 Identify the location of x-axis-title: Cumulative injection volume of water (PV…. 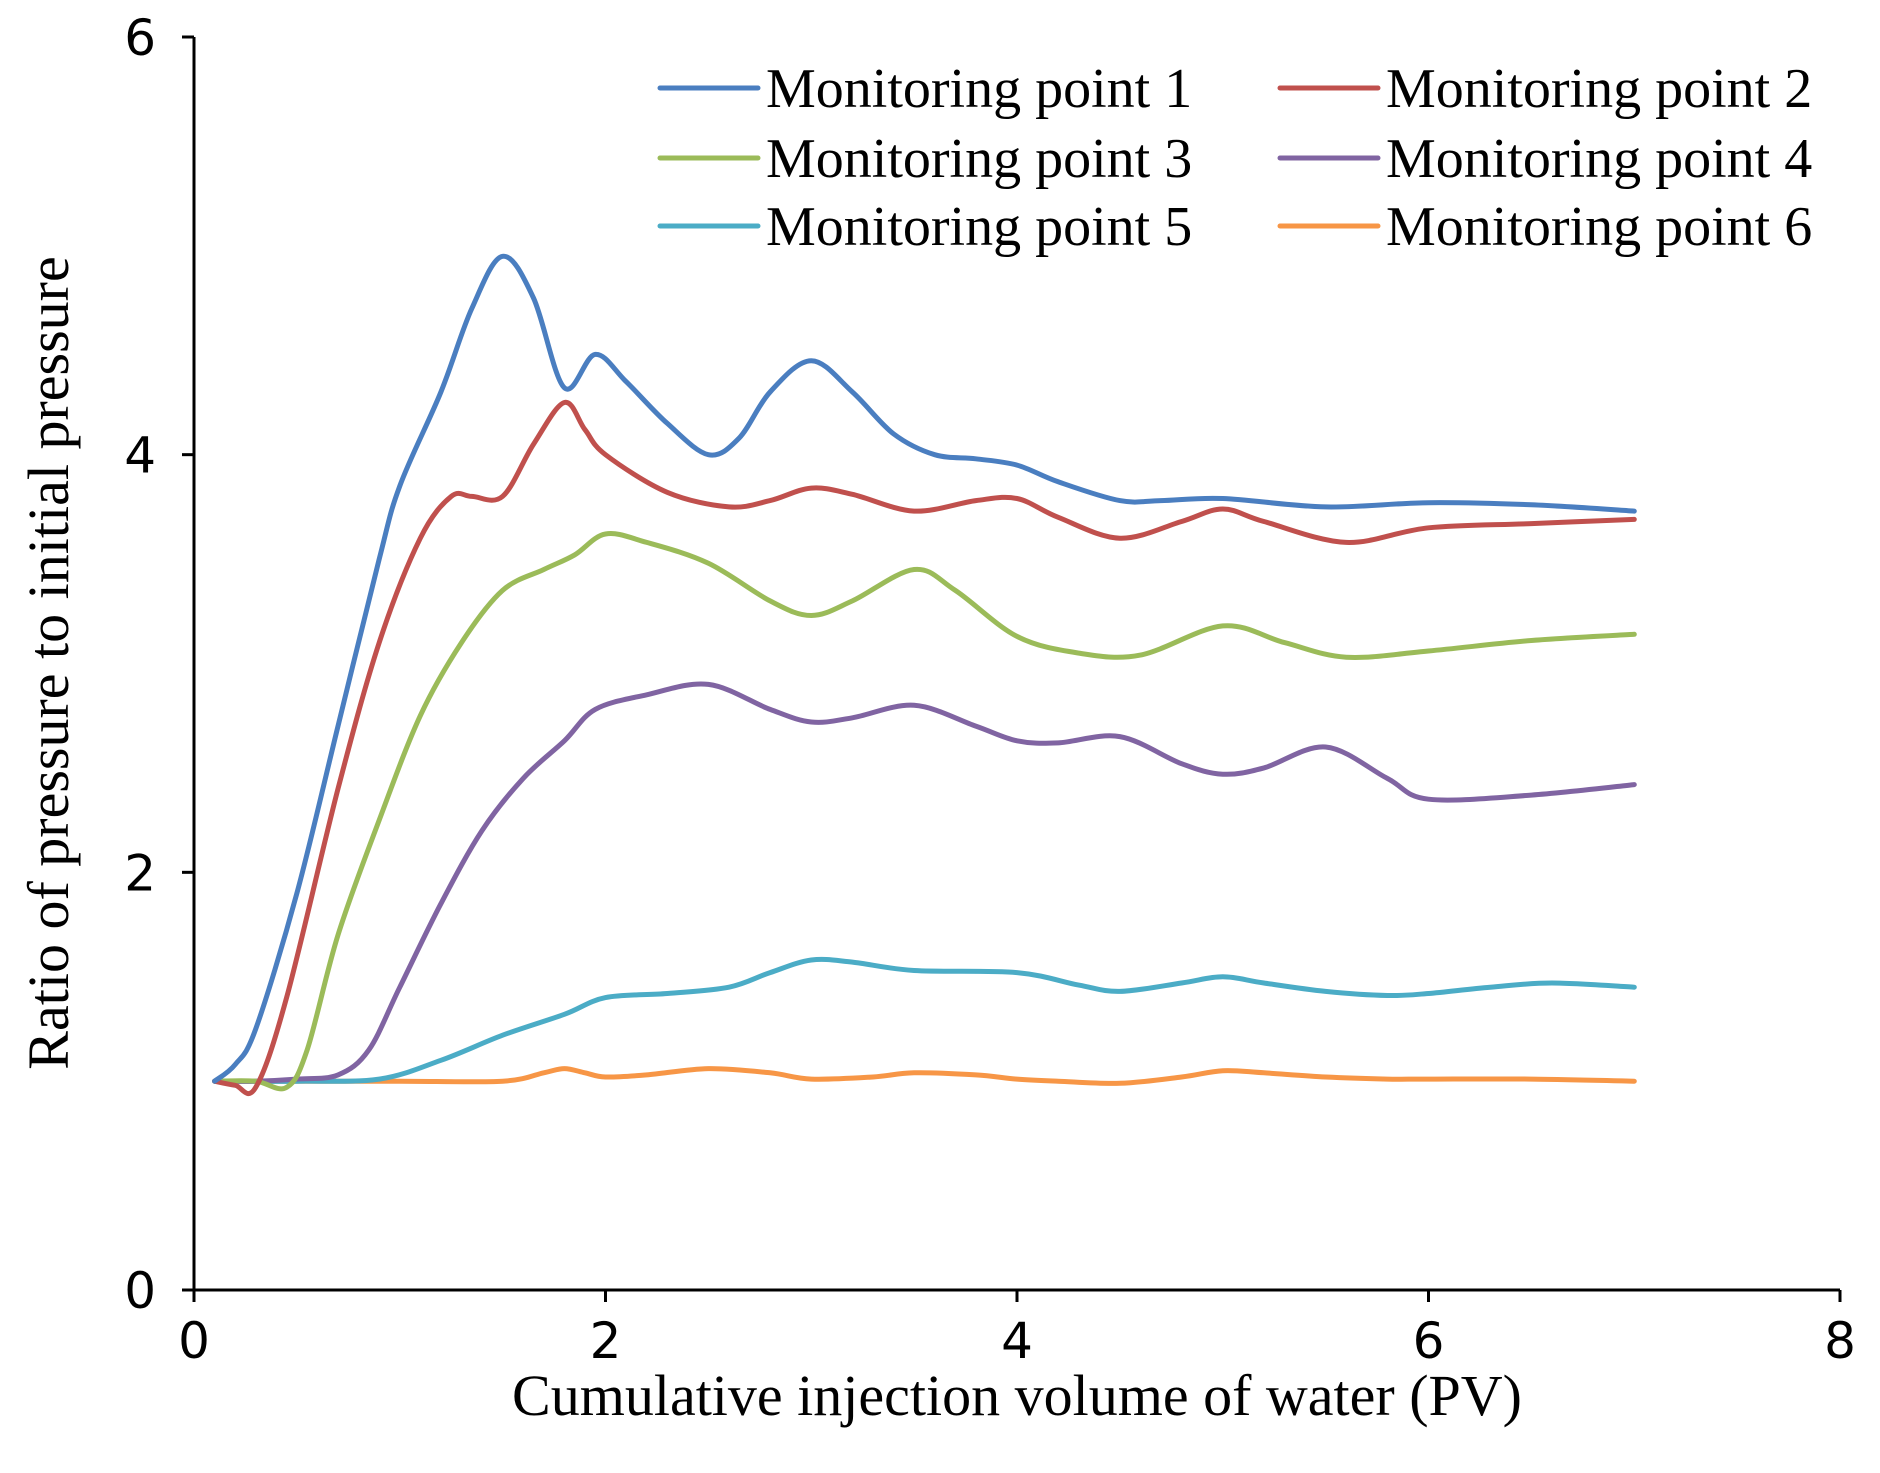
(1017, 1395).